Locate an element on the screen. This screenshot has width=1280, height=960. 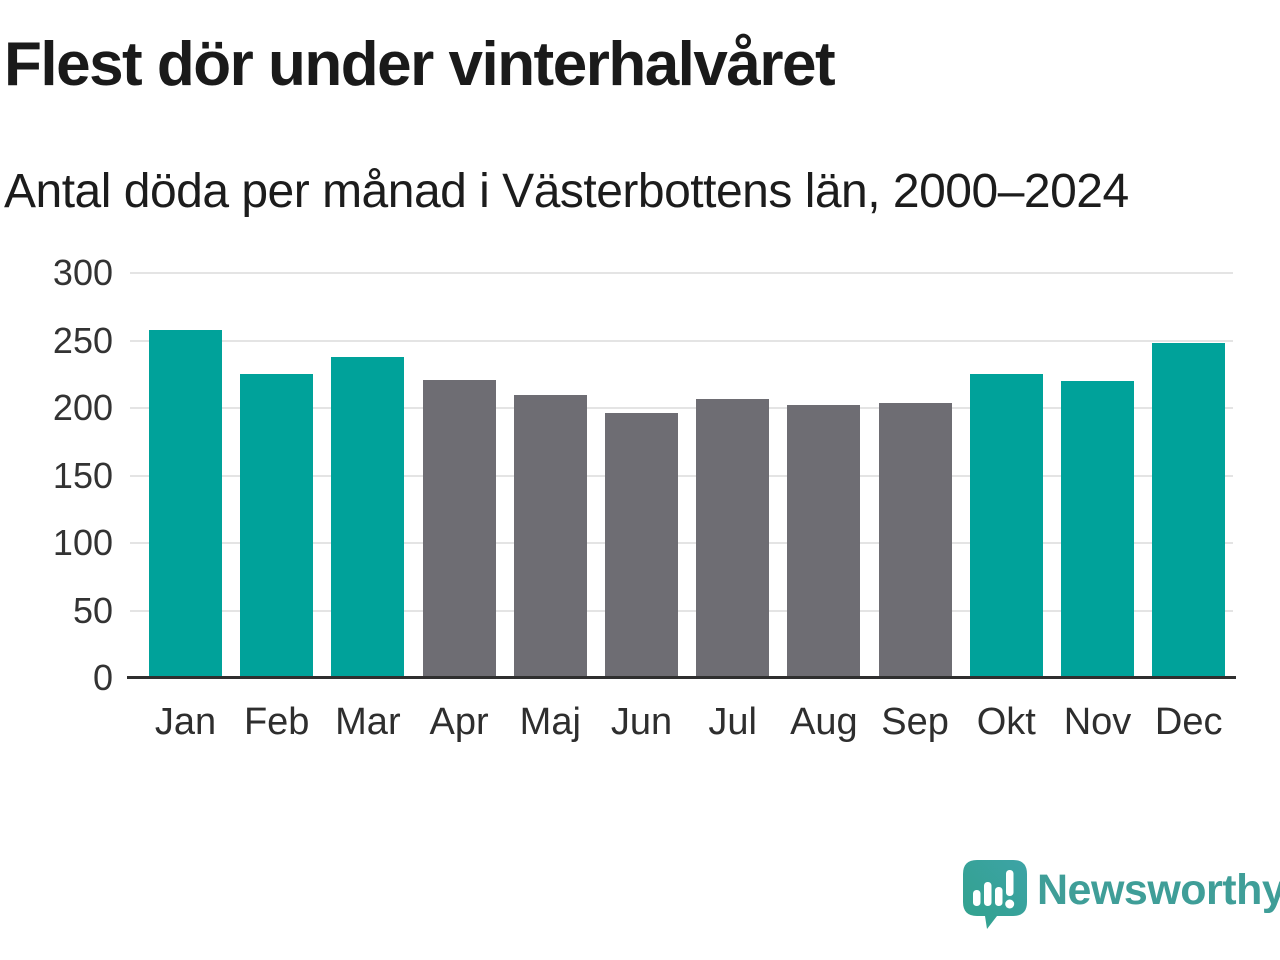
y-axis-tick-label: 150 is located at coordinates (82, 475).